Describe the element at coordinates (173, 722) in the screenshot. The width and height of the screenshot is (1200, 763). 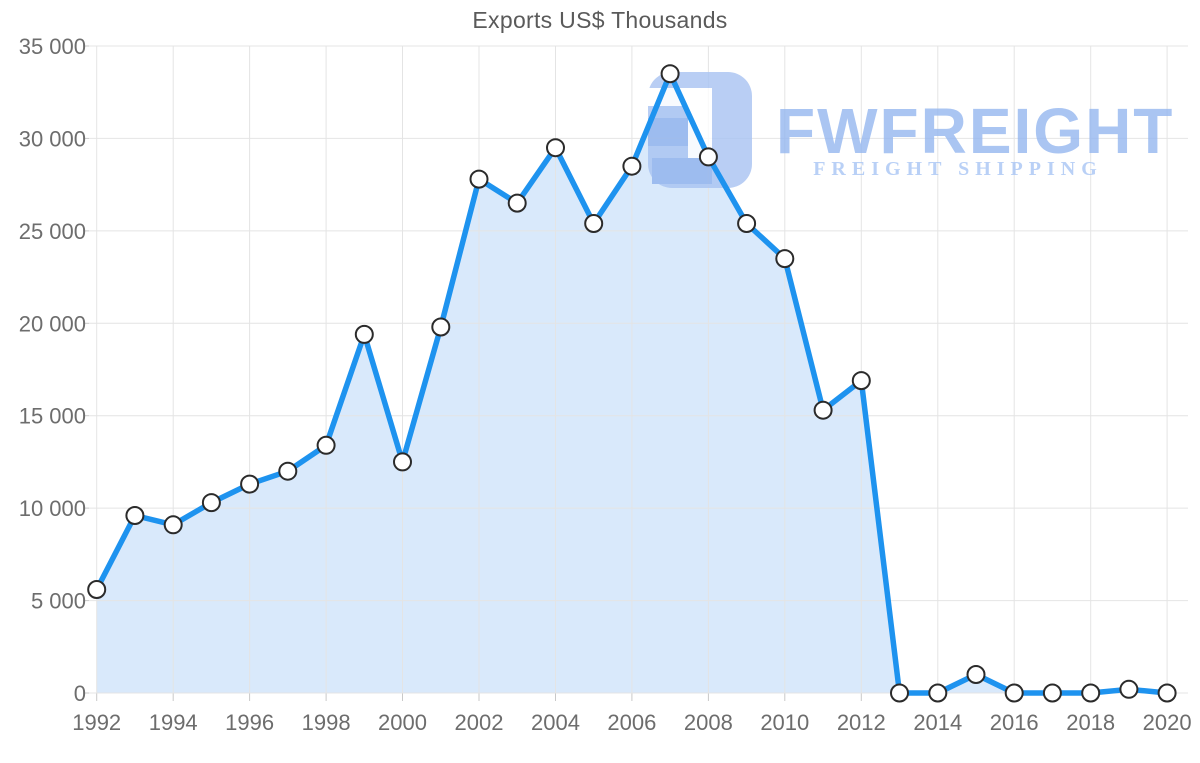
I see `x-tick-label: 1994` at that location.